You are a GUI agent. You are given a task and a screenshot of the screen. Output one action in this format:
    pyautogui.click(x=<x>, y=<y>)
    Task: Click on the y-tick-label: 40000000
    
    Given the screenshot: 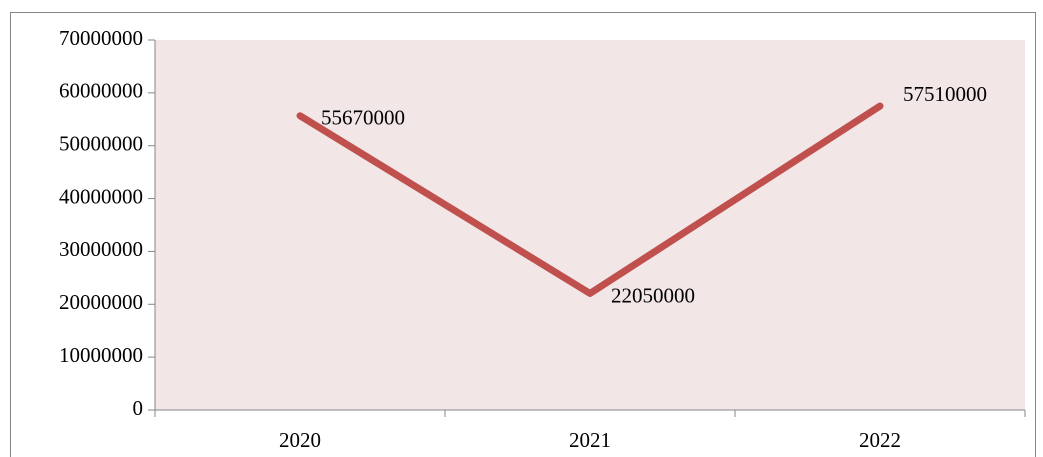 What is the action you would take?
    pyautogui.click(x=101, y=196)
    